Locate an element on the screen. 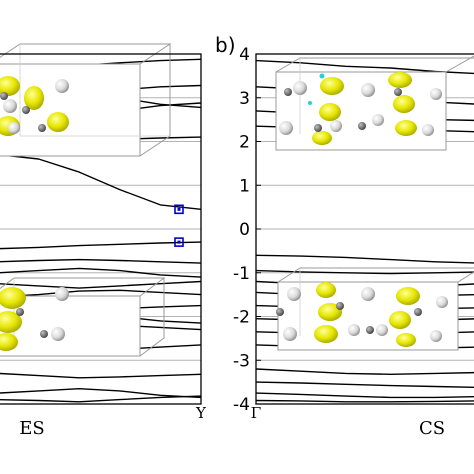 The height and width of the screenshot is (474, 474). kpoint-label: Γ is located at coordinates (256, 413).